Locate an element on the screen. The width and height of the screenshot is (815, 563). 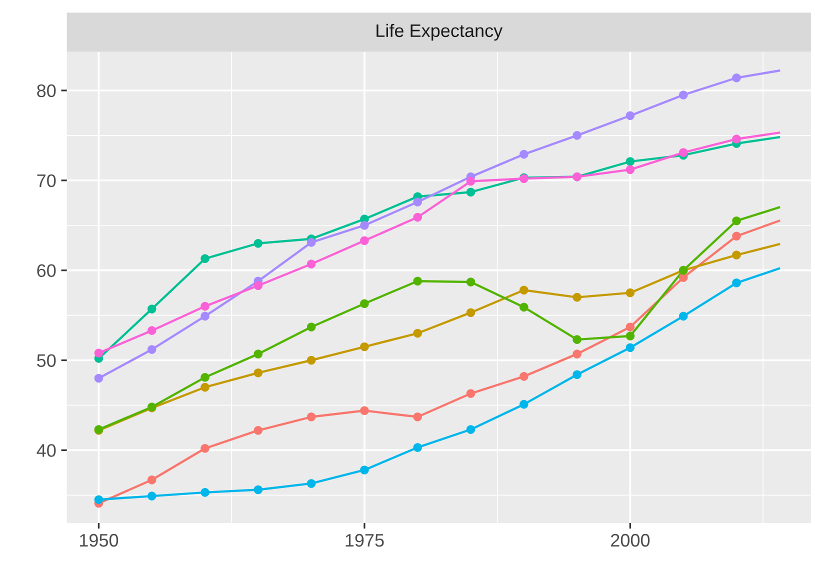
y-tick-label: 80 is located at coordinates (46, 91).